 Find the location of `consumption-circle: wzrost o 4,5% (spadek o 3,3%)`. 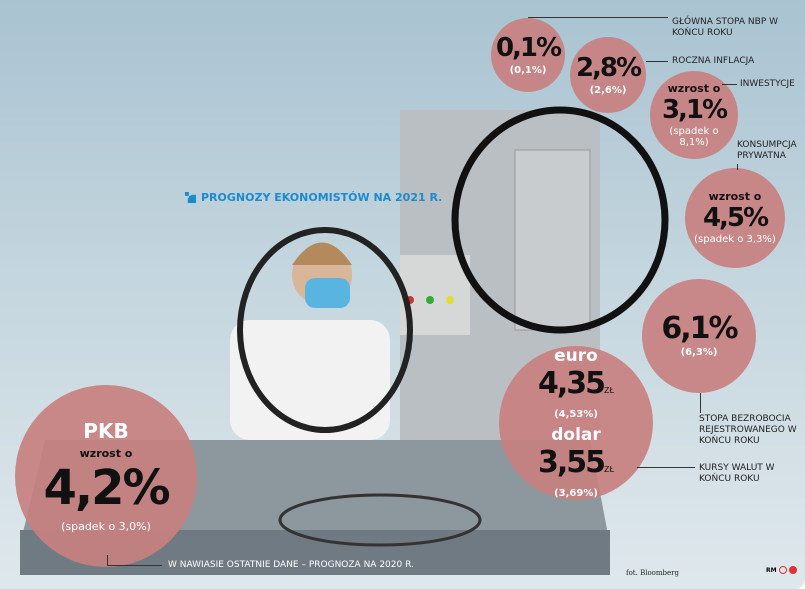

consumption-circle: wzrost o 4,5% (spadek o 3,3%) is located at coordinates (735, 218).